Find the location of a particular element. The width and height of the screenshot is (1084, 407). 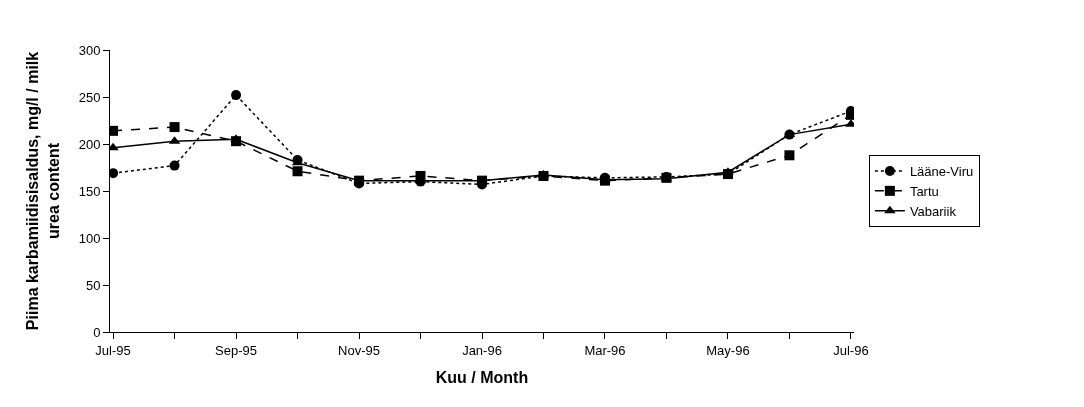

x-tick-label: Jul-95 is located at coordinates (113, 350).